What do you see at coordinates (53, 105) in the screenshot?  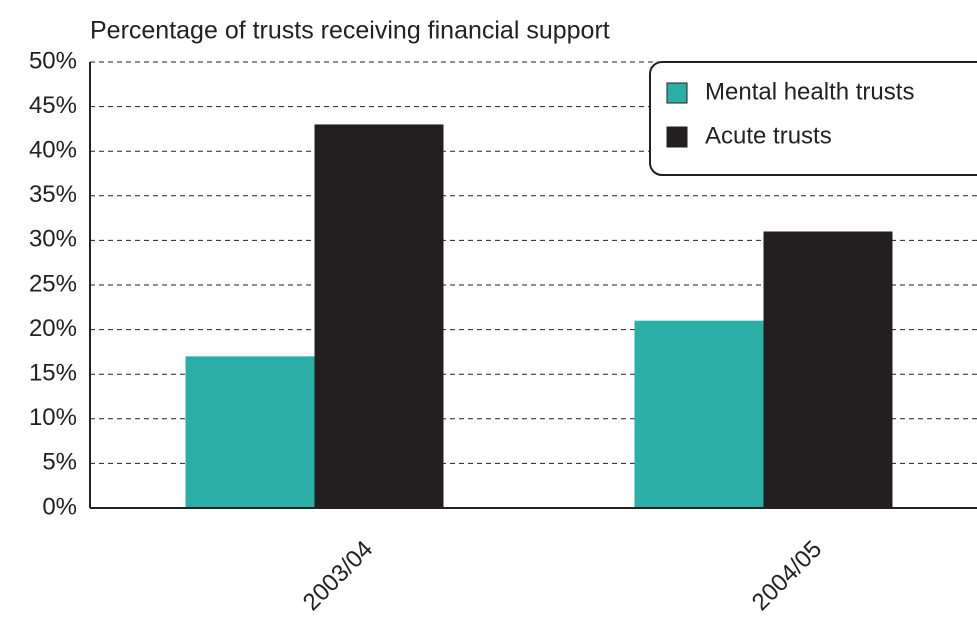 I see `y-tick-label: 45%` at bounding box center [53, 105].